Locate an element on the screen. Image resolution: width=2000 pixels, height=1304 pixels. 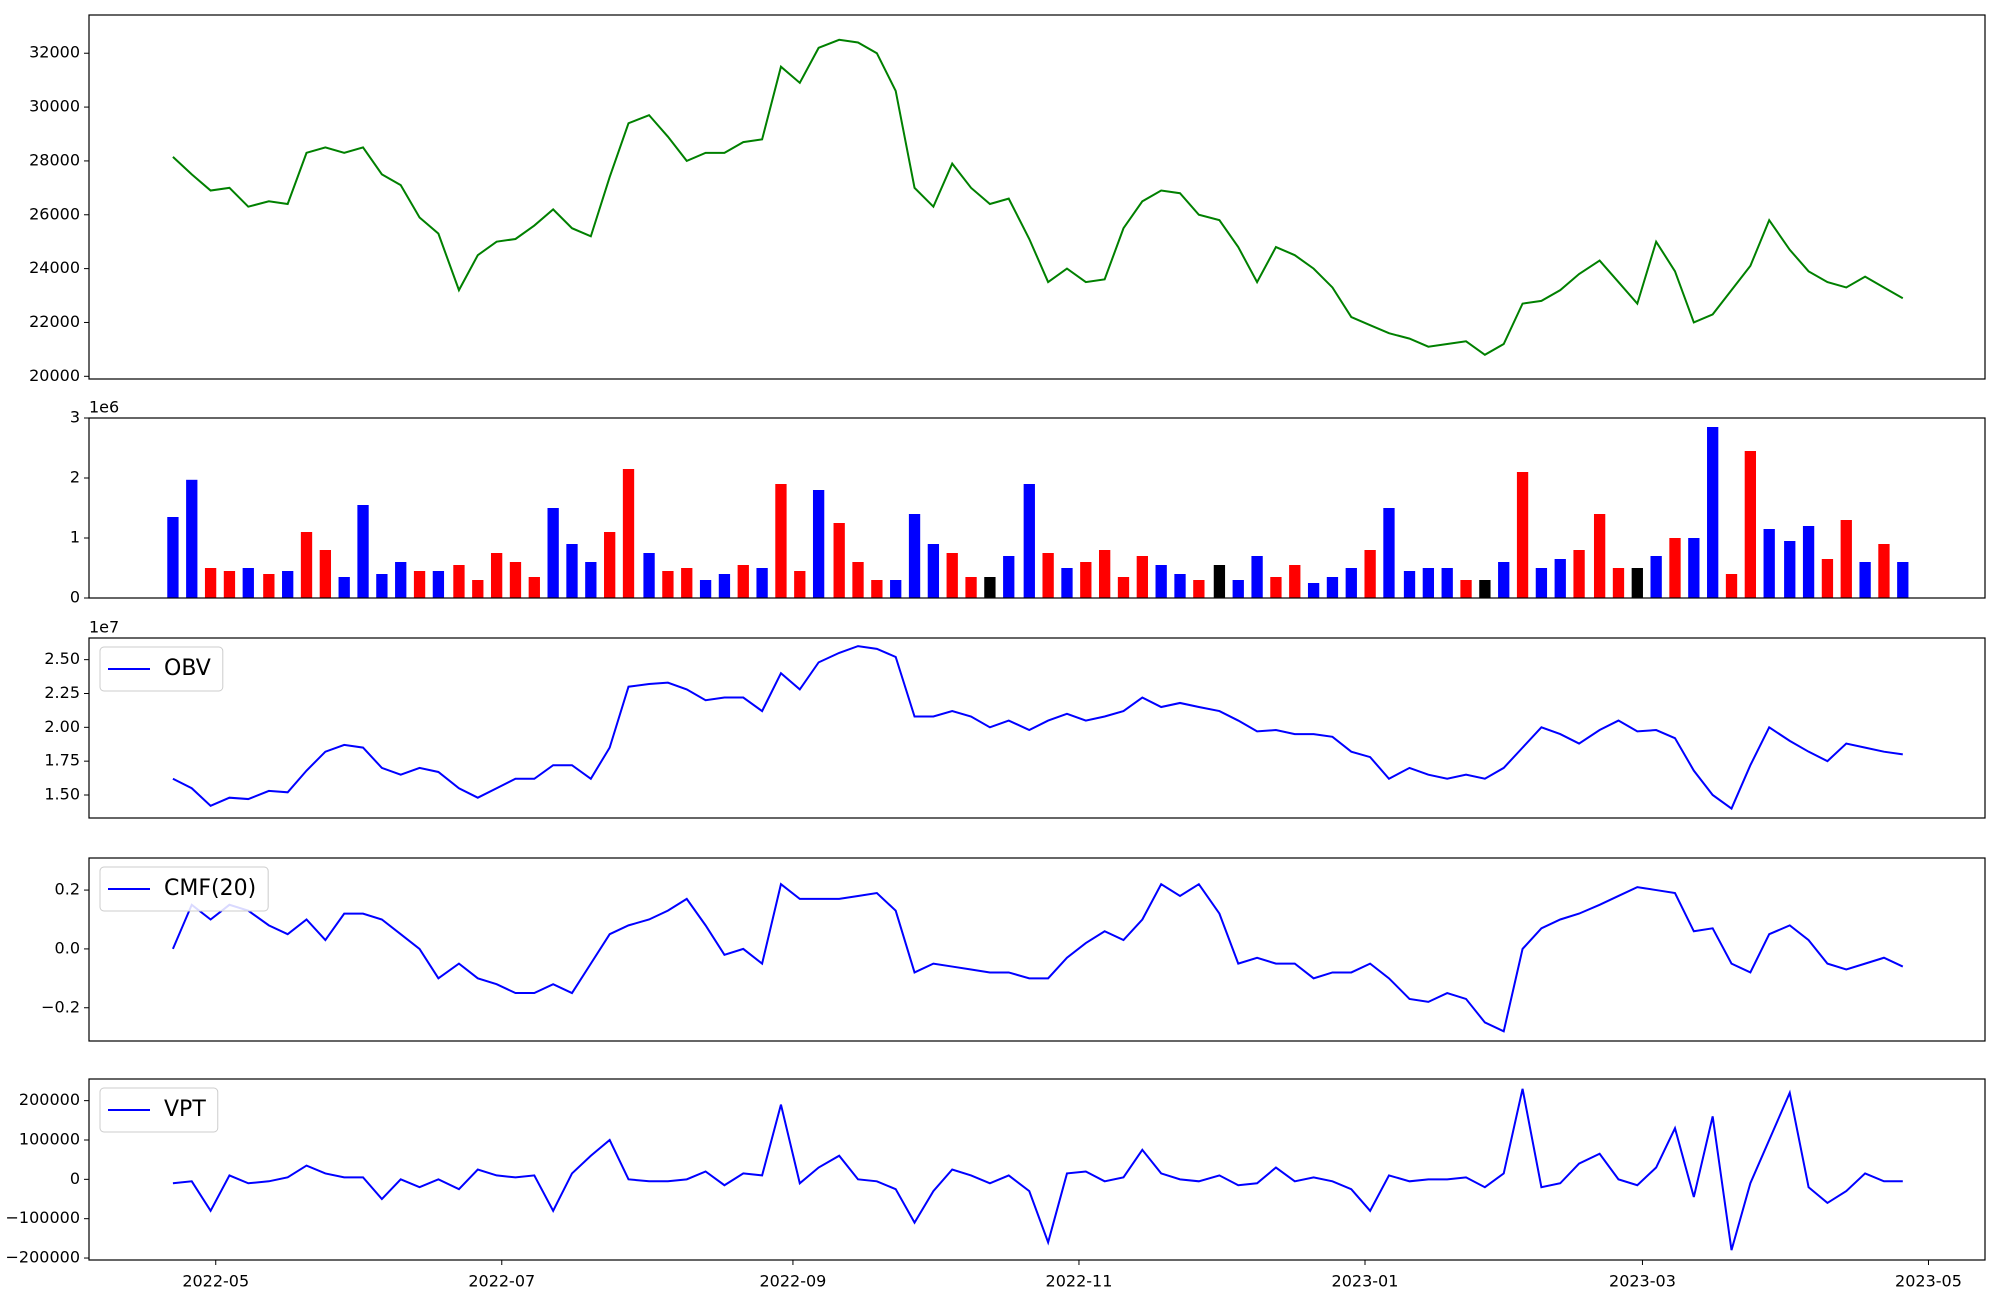
y-tick-label: −100000 is located at coordinates (43, 1217).